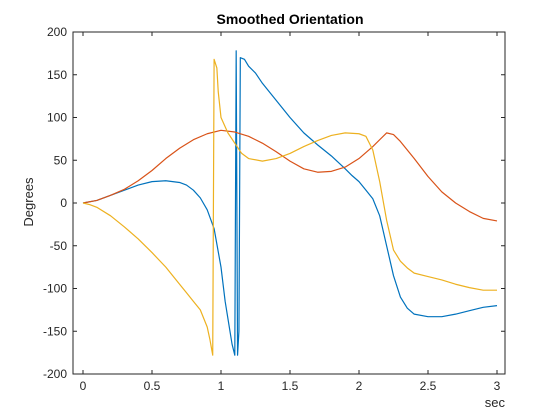 The image size is (560, 420). What do you see at coordinates (497, 386) in the screenshot?
I see `x-tick-label: 3` at bounding box center [497, 386].